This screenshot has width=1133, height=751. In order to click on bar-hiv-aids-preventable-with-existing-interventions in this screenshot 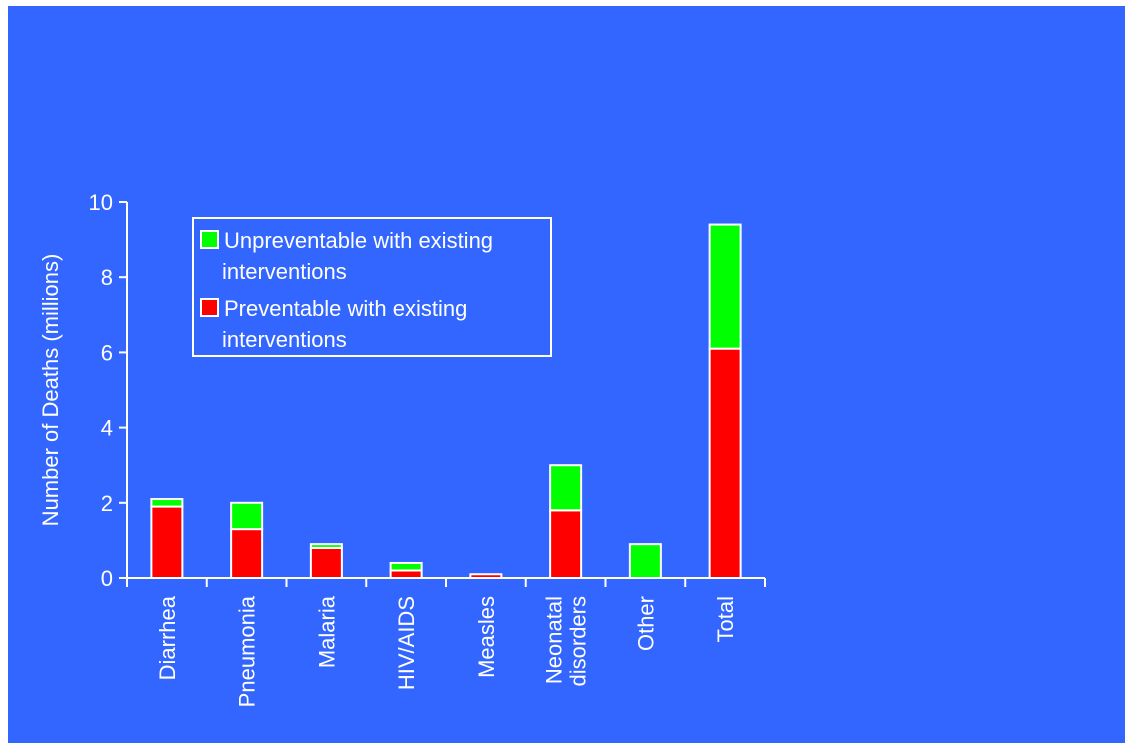, I will do `click(406, 574)`.